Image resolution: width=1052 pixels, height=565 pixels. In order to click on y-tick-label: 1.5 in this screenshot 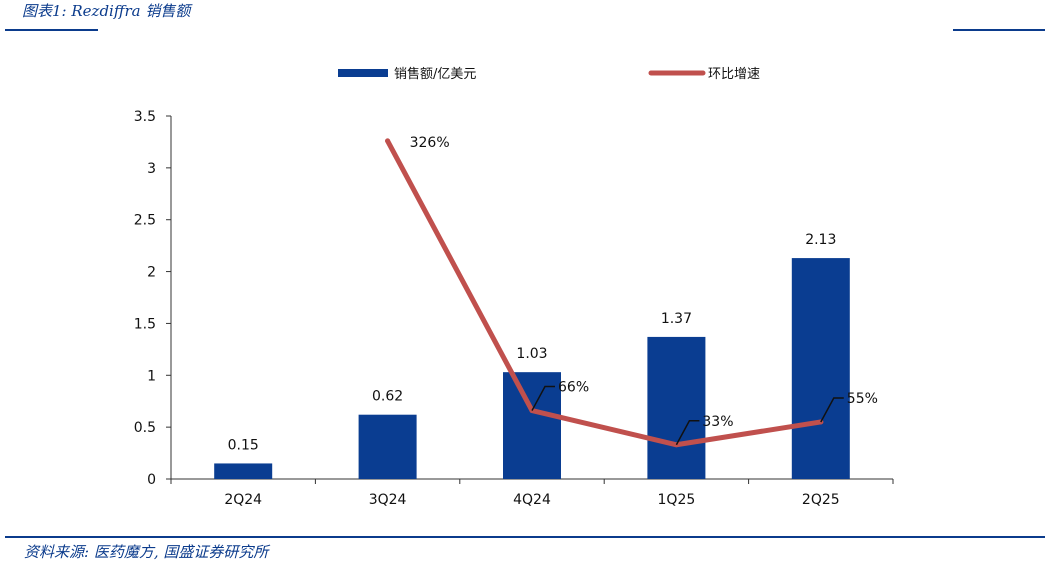, I will do `click(145, 324)`.